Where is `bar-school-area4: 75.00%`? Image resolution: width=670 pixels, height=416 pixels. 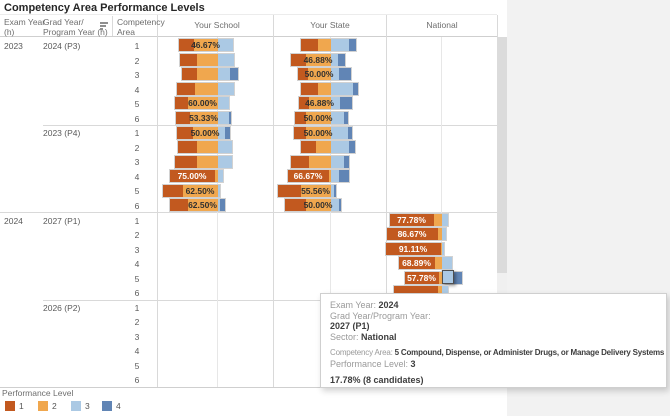
bar-school-area4: 75.00% is located at coordinates (196, 176).